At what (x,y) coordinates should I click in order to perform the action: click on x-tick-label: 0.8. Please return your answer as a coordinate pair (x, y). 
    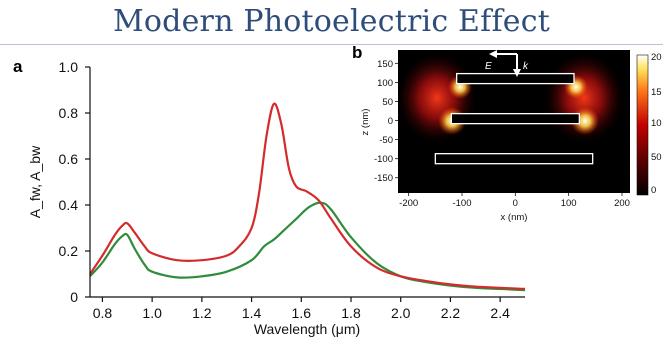
    Looking at the image, I should click on (103, 313).